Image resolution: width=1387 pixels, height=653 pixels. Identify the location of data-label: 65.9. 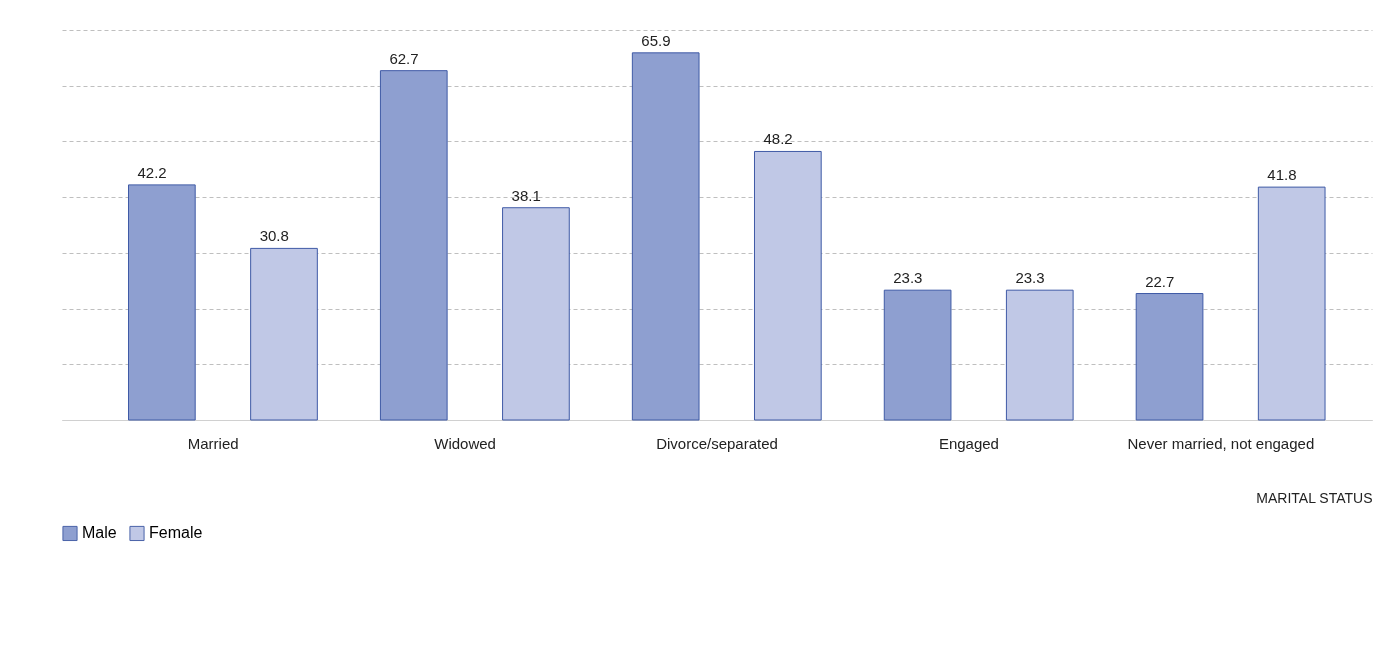
(656, 40).